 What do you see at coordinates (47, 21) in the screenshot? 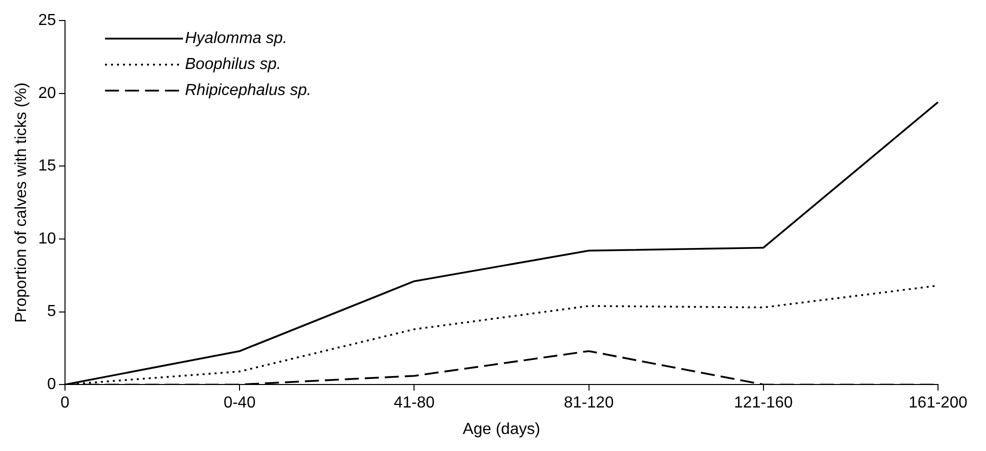
I see `y-tick-label: 25` at bounding box center [47, 21].